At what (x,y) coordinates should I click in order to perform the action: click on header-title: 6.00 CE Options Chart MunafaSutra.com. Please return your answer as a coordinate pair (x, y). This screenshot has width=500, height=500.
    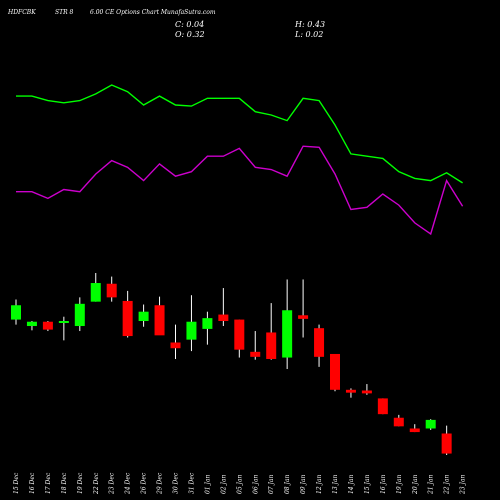
    Looking at the image, I should click on (153, 12).